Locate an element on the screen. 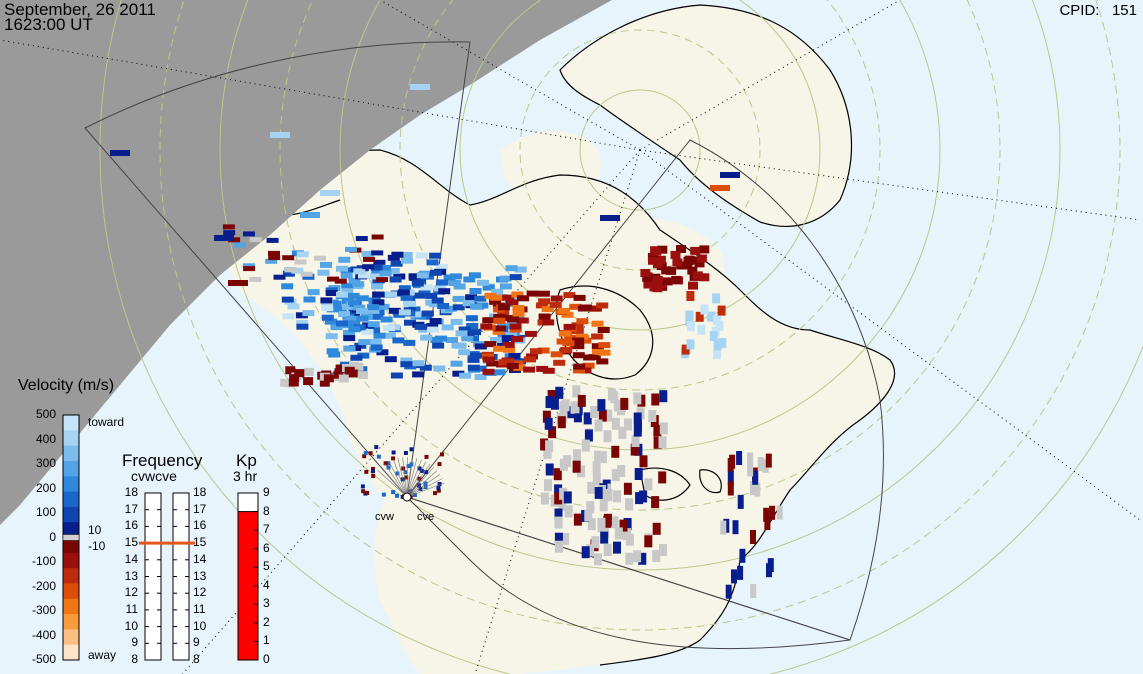  kp-tick-label: 7 is located at coordinates (266, 529).